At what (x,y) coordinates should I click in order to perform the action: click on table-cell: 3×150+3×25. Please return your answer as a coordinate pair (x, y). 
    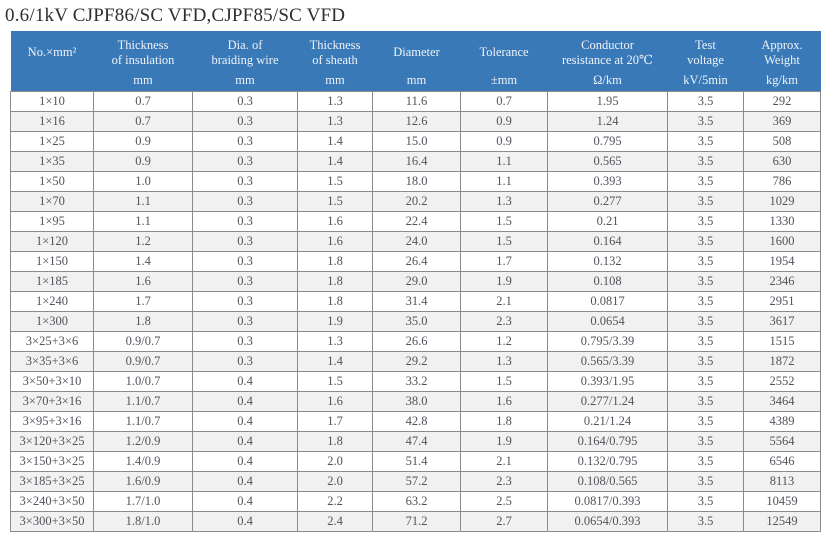
    Looking at the image, I should click on (52, 461).